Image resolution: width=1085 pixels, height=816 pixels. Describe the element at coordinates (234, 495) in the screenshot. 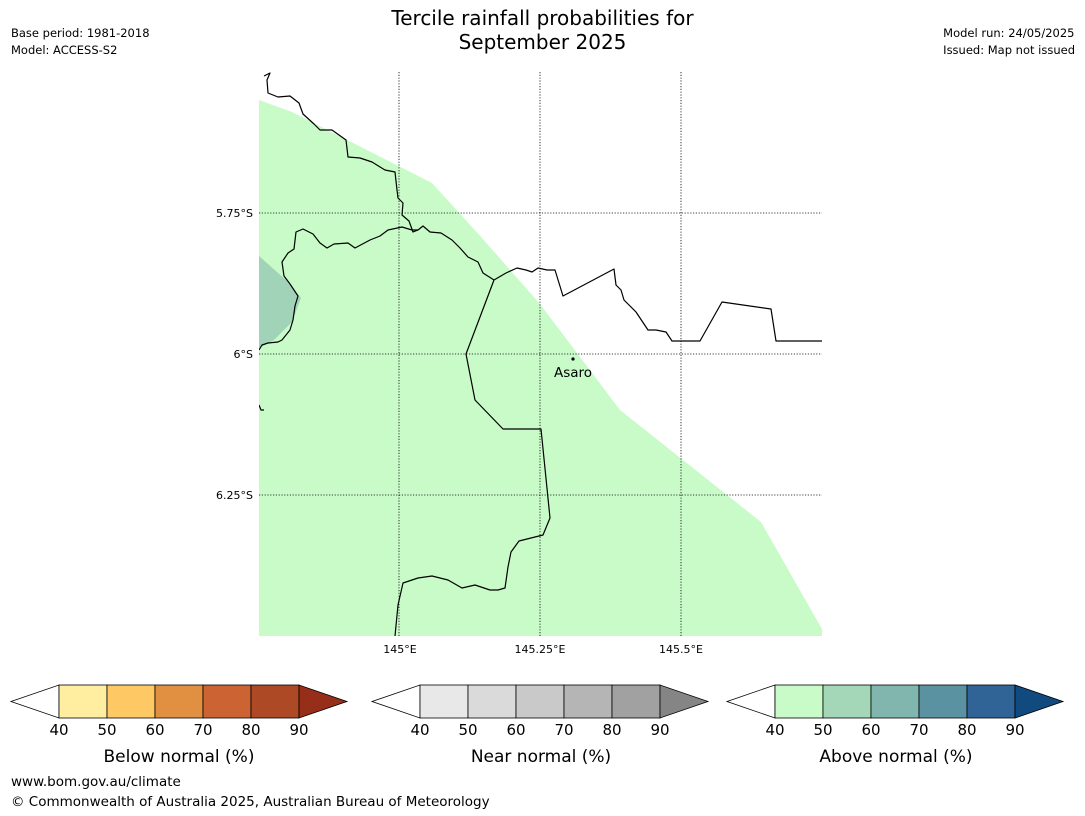

I see `lat-label-6-25: 6.25°S` at that location.